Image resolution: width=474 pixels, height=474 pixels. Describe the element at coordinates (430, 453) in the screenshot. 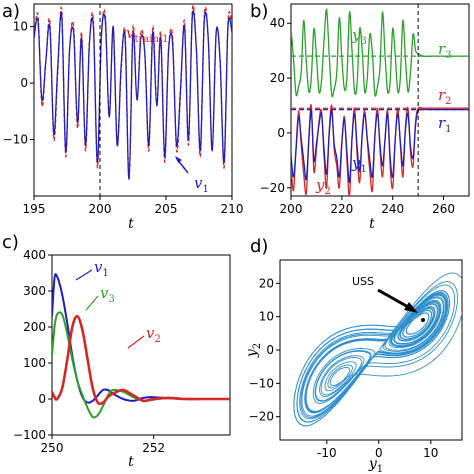

I see `x-tick-label: 10` at that location.